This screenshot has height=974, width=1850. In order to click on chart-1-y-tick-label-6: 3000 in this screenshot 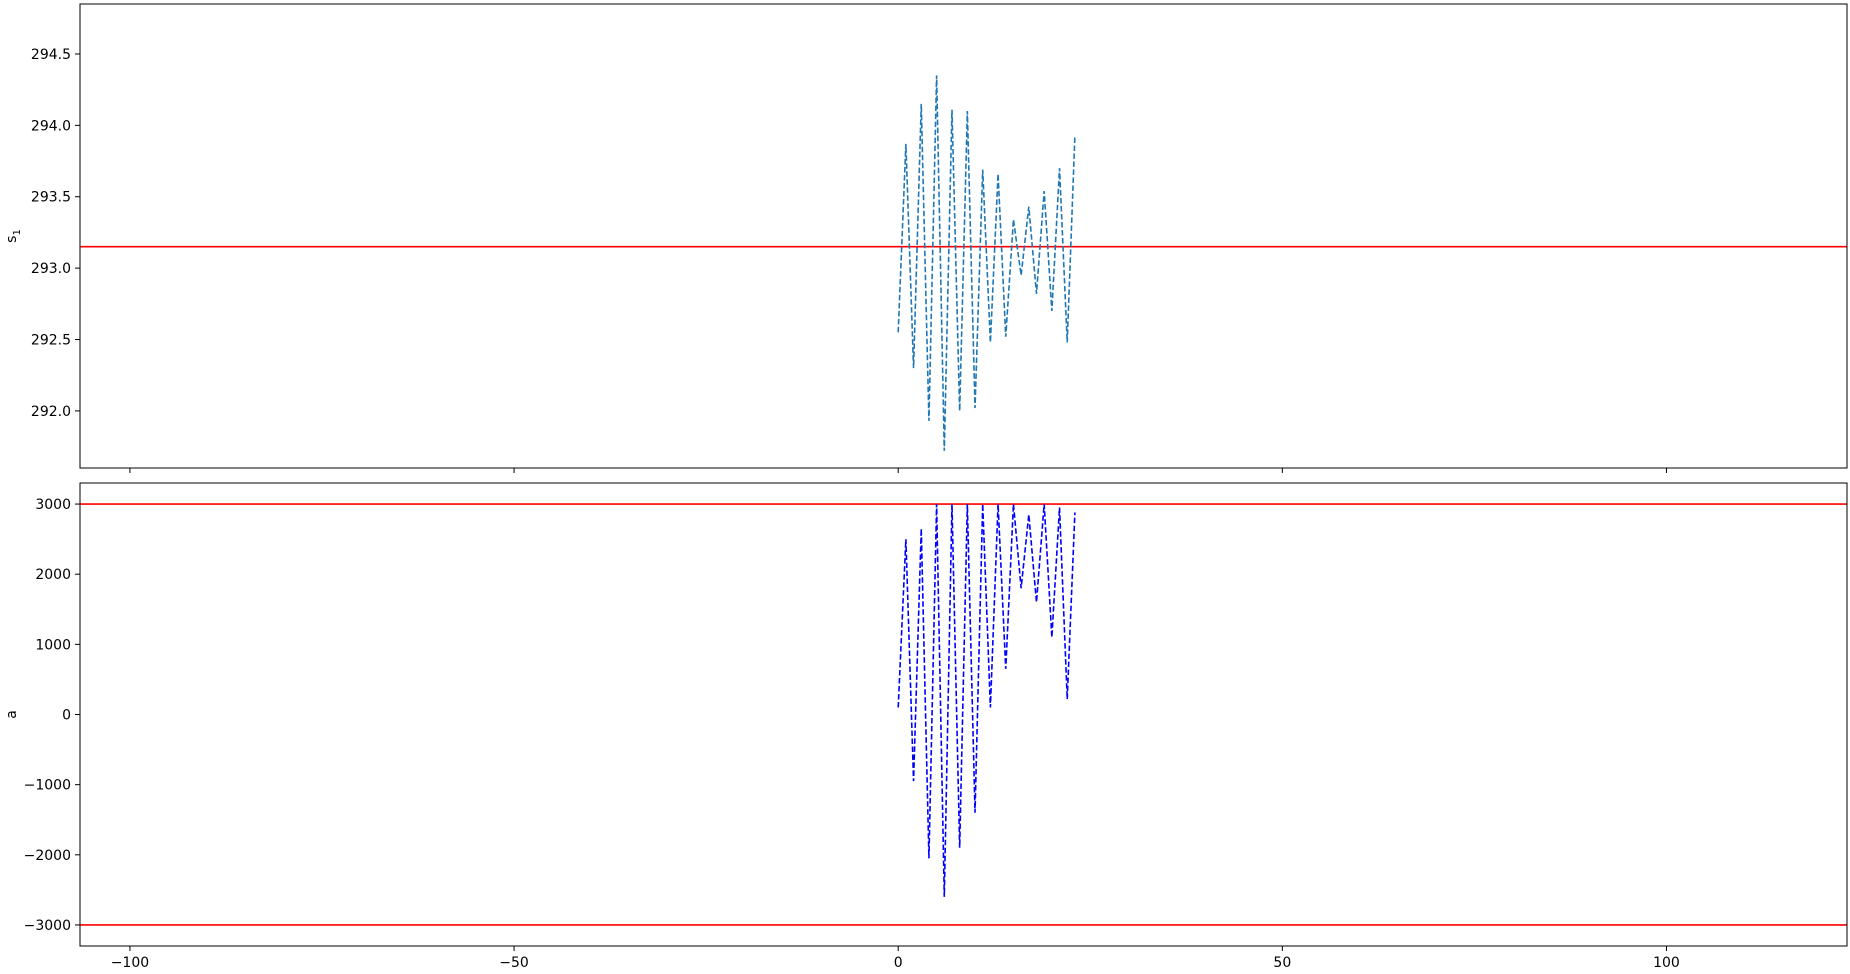, I will do `click(53, 505)`.